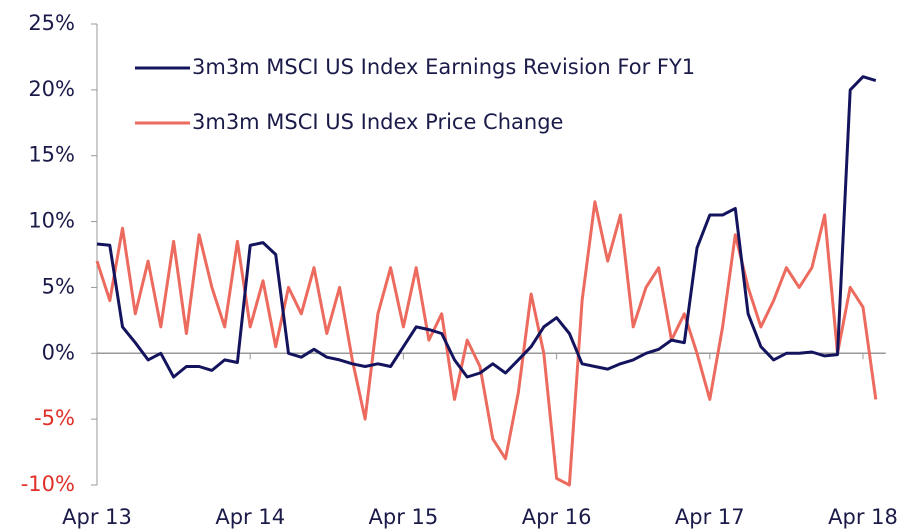 The width and height of the screenshot is (909, 532). Describe the element at coordinates (51, 23) in the screenshot. I see `y-tick-label: 25%` at that location.